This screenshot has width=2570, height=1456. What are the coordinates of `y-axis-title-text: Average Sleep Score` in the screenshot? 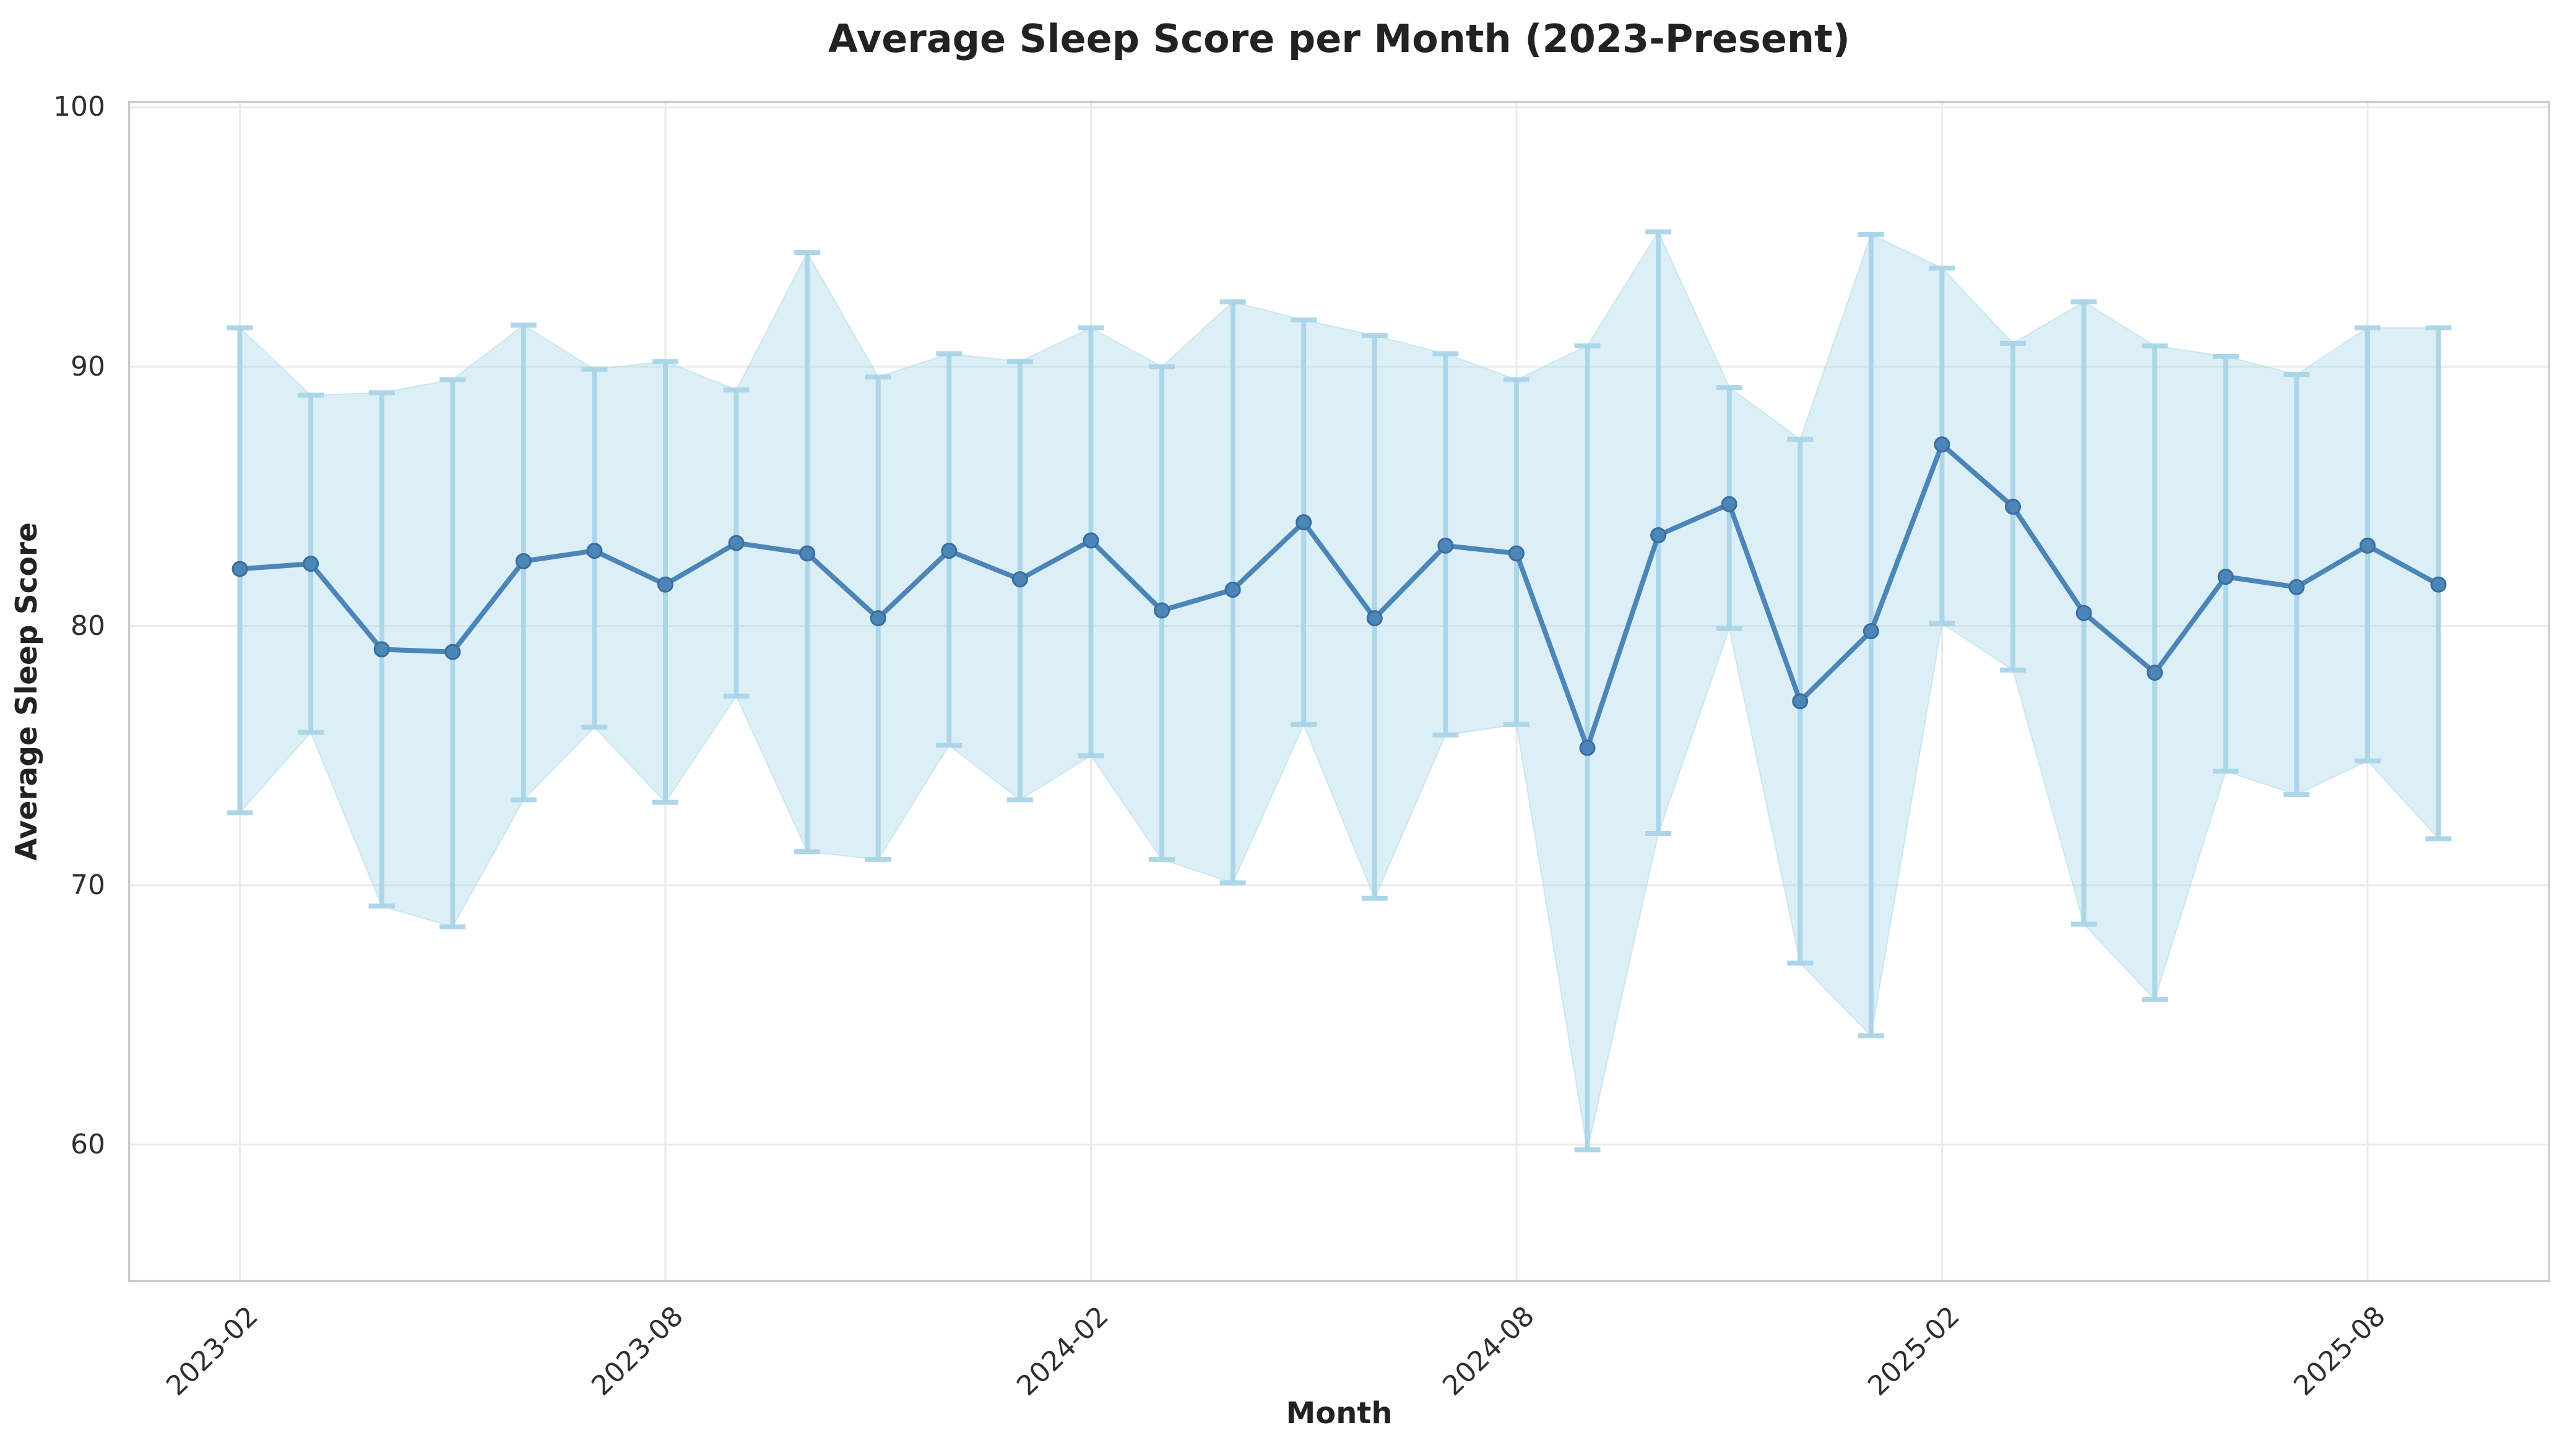 It's located at (27, 691).